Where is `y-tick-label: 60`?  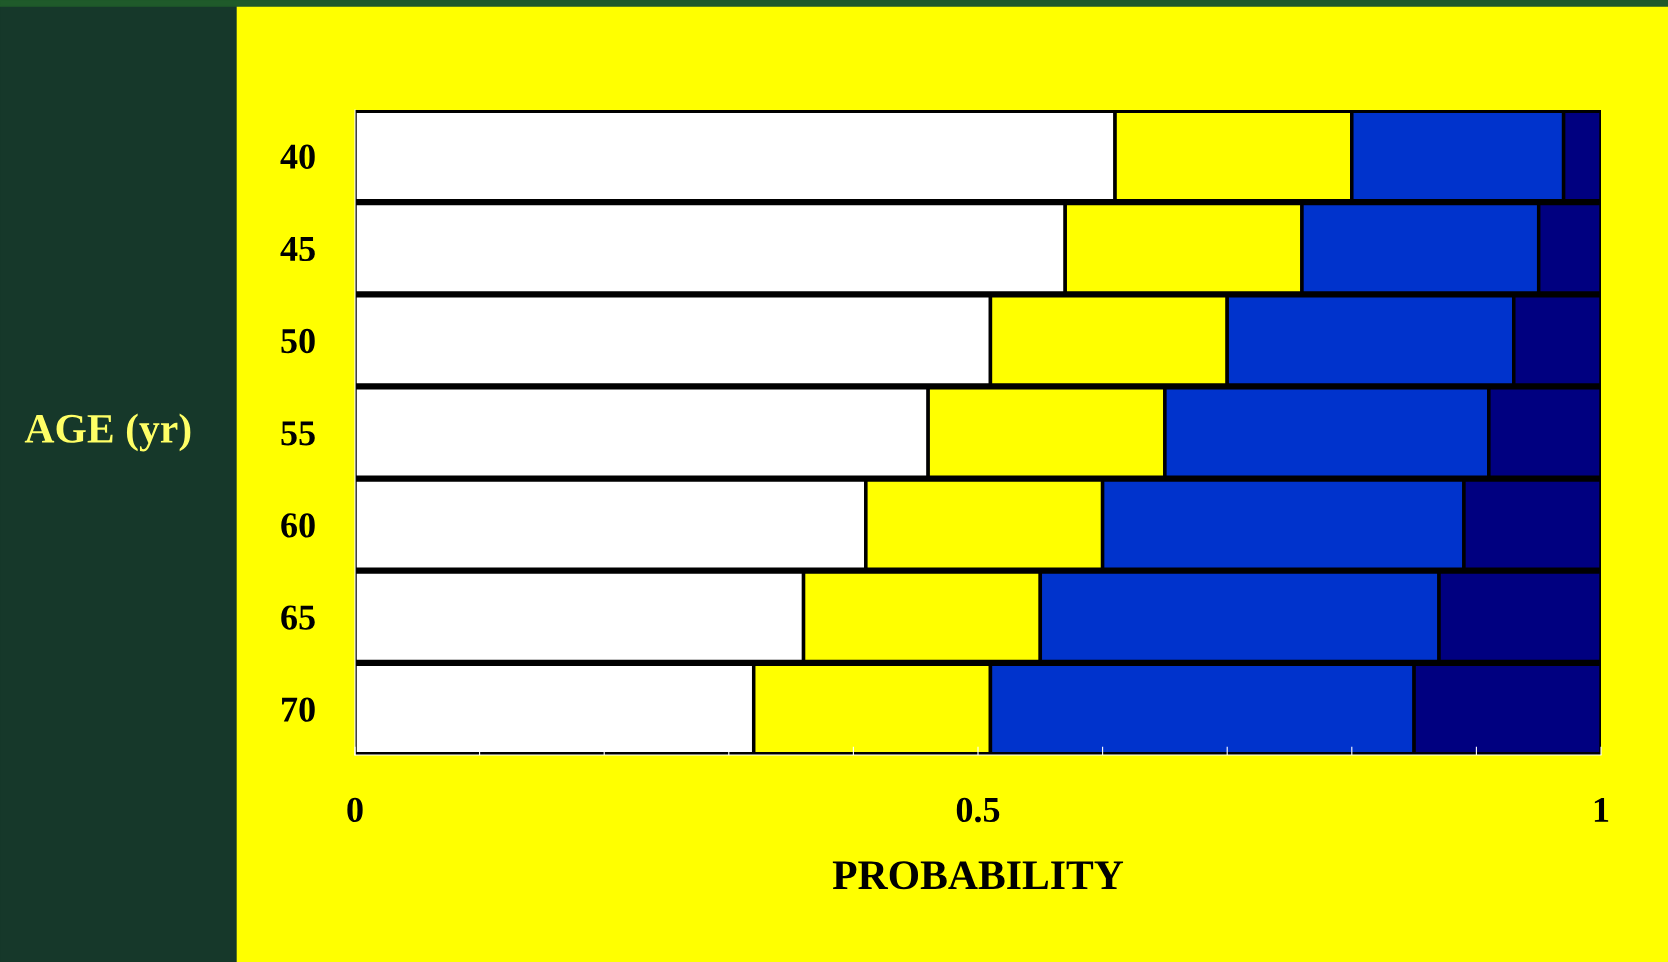
y-tick-label: 60 is located at coordinates (298, 525).